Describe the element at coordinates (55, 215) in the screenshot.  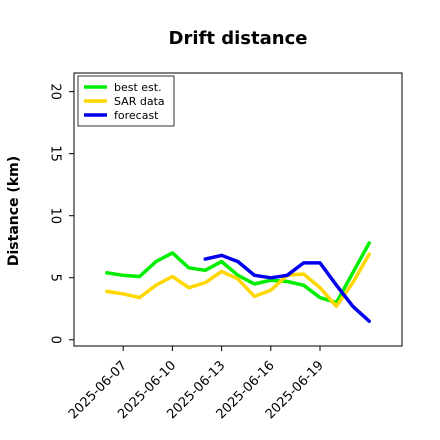
I see `y-tick-label: 10` at that location.